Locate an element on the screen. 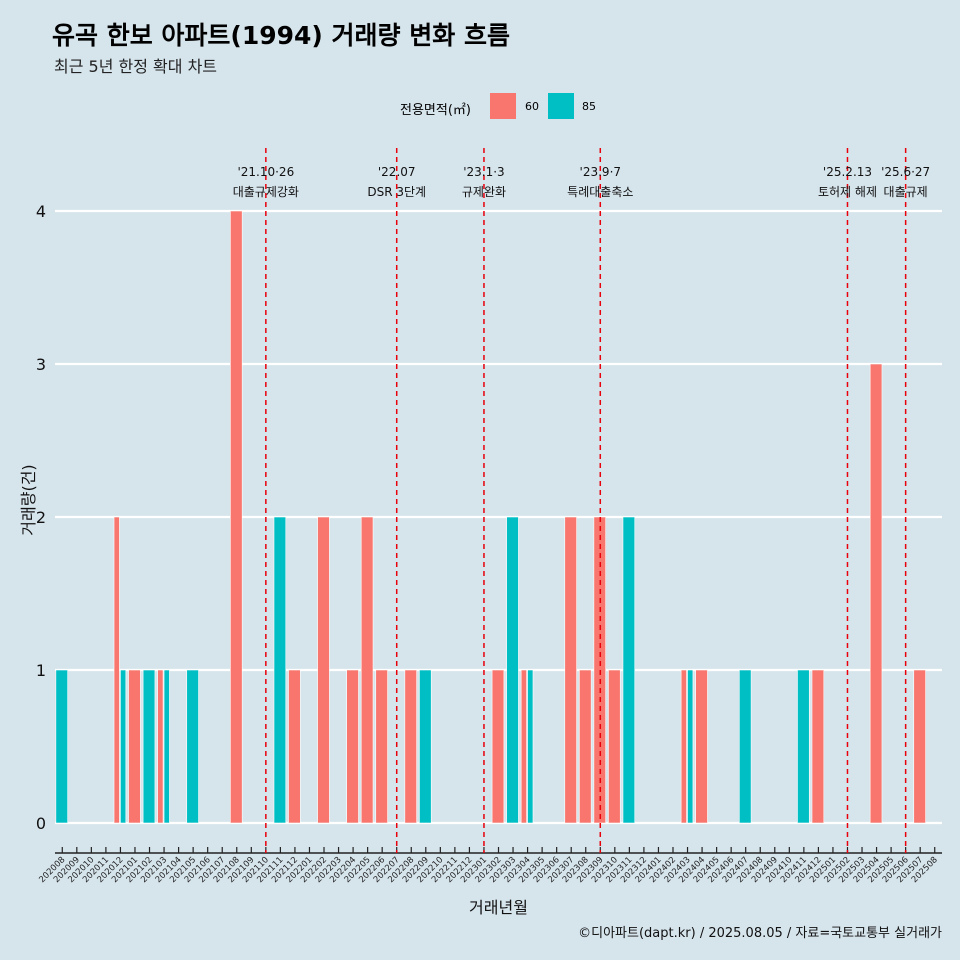 Image resolution: width=960 pixels, height=960 pixels. annotation-label-202110: 대출규제강화 is located at coordinates (266, 192).